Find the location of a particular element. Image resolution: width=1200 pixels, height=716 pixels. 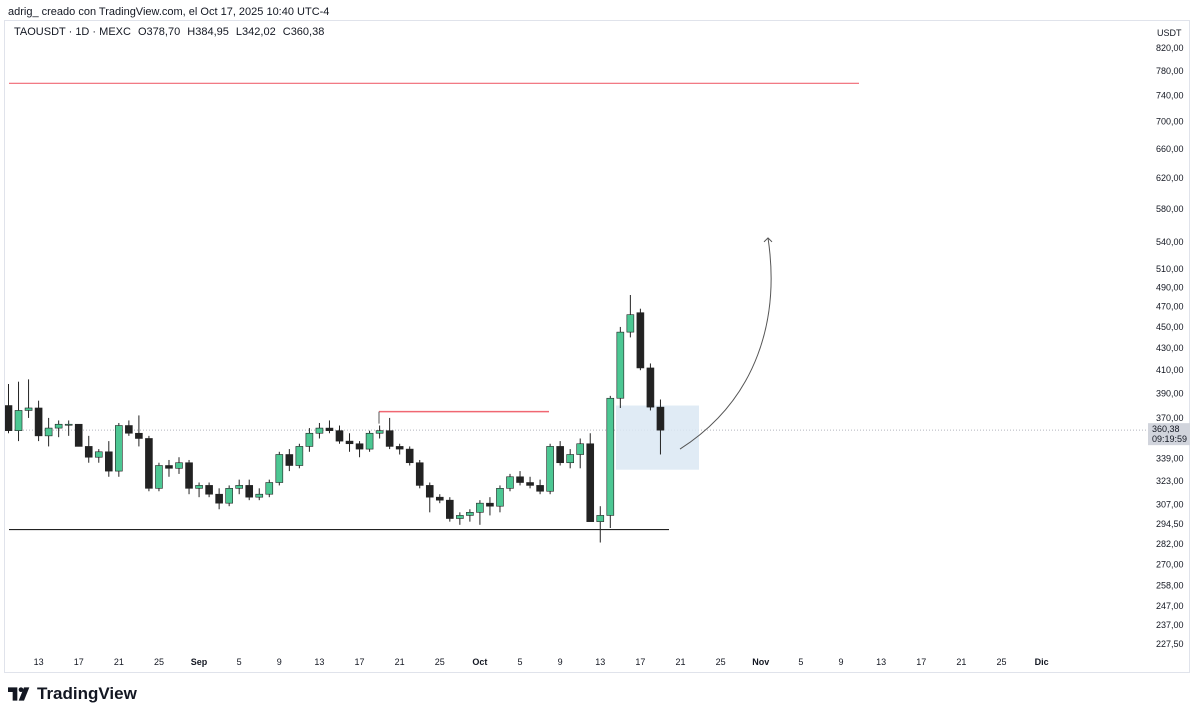

time-tick-label: 25 is located at coordinates (721, 662).